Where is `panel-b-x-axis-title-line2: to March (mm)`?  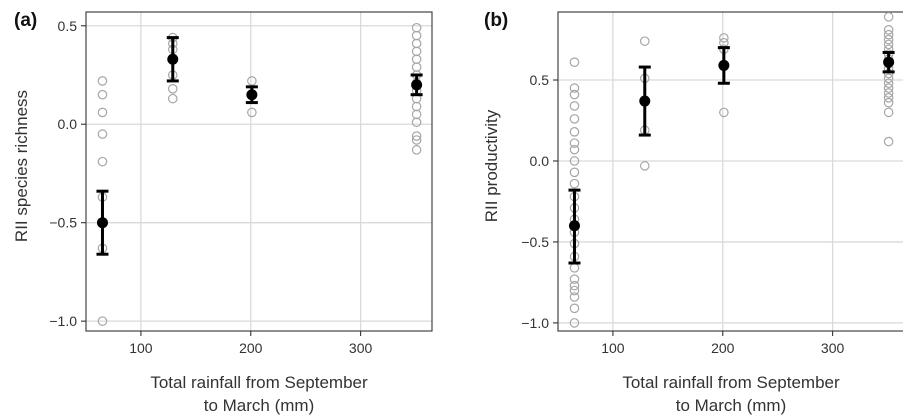 panel-b-x-axis-title-line2: to March (mm) is located at coordinates (731, 405).